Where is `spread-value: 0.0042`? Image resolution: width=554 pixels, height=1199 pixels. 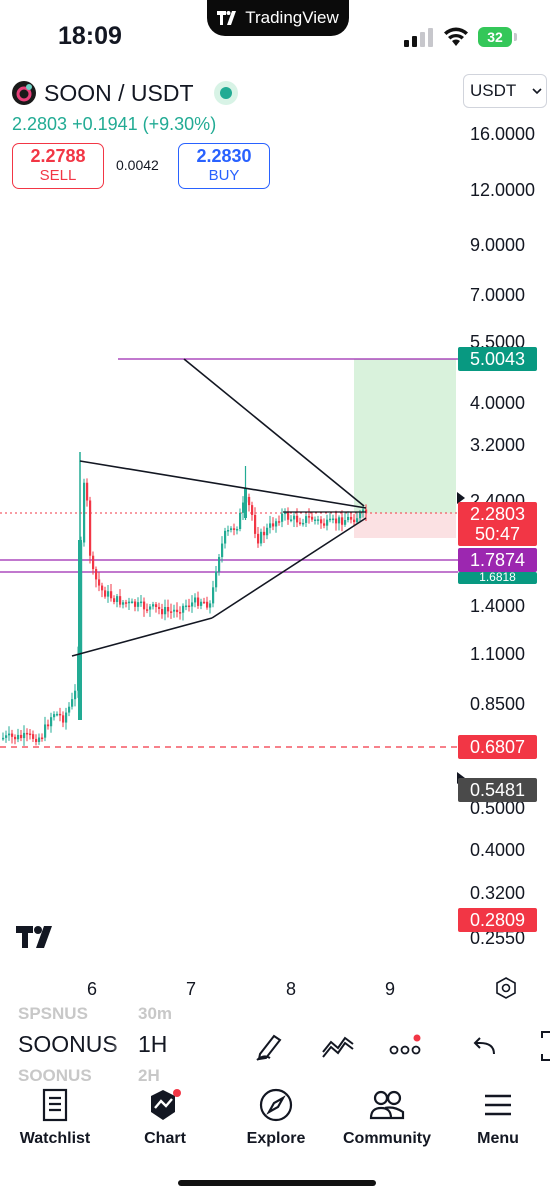 spread-value: 0.0042 is located at coordinates (137, 165).